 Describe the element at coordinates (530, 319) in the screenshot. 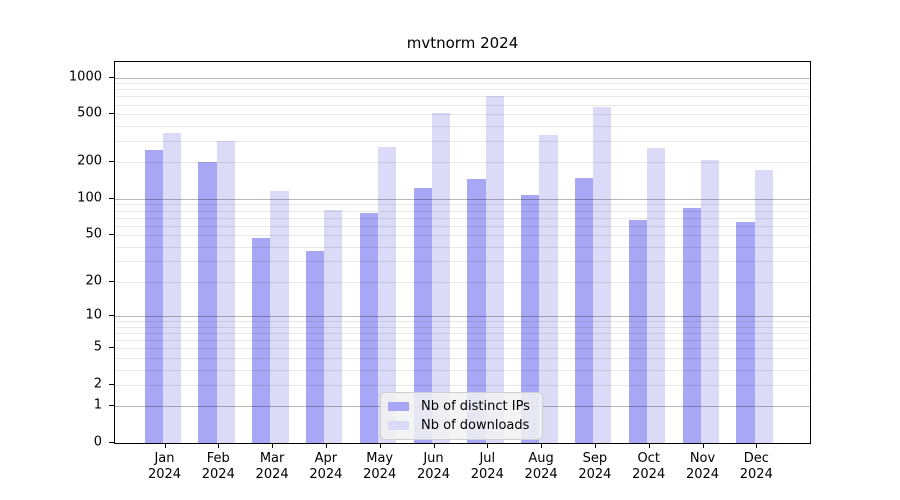

I see `bar-distinct-ips-aug` at that location.